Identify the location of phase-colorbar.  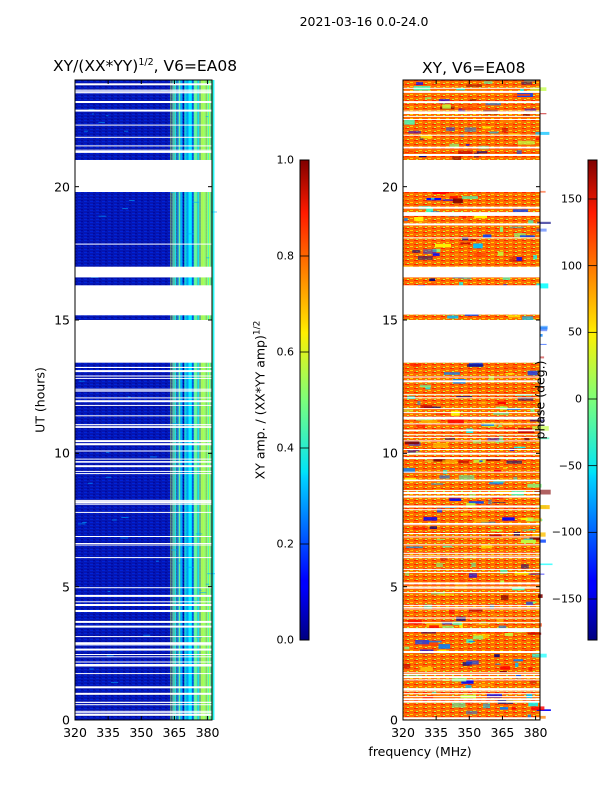
(592, 400).